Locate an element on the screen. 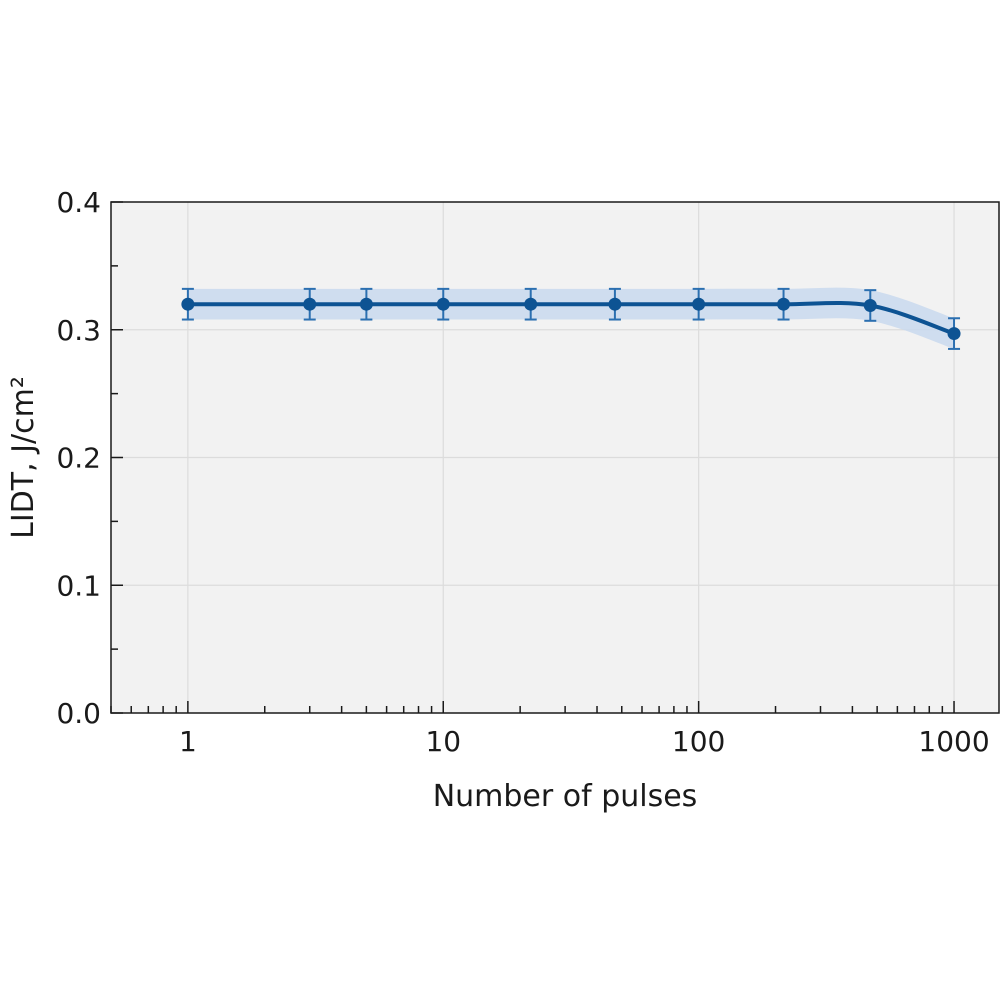 This screenshot has height=1000, width=1000. y-tick-label: 0.0 is located at coordinates (78, 713).